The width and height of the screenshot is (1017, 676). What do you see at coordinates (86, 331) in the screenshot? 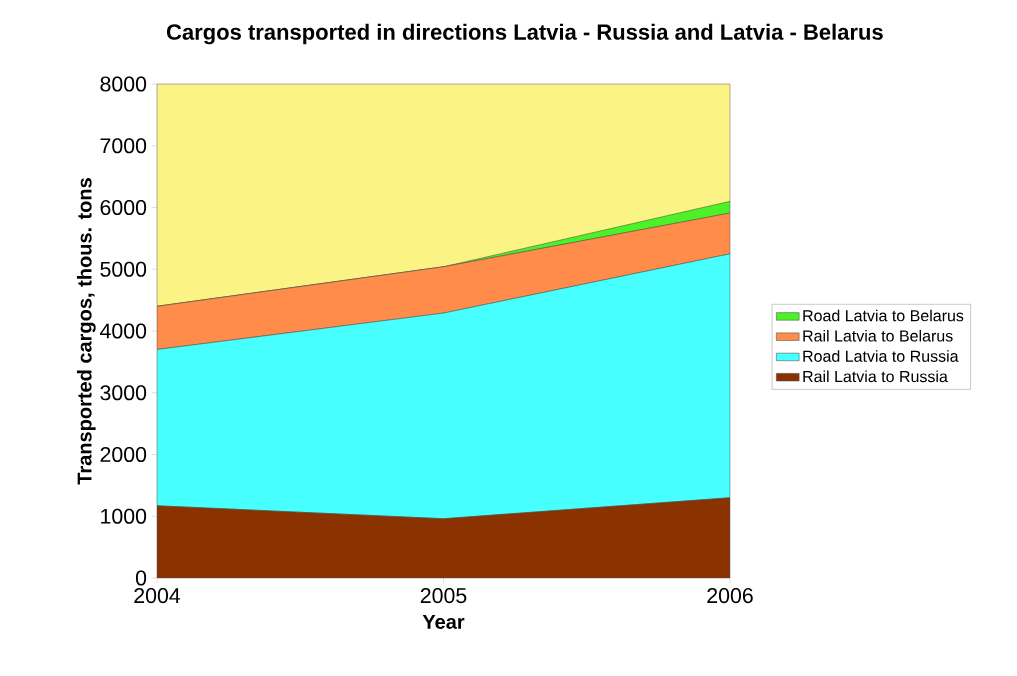
I see `y-axis-title: Transported cargos, thous. tons` at bounding box center [86, 331].